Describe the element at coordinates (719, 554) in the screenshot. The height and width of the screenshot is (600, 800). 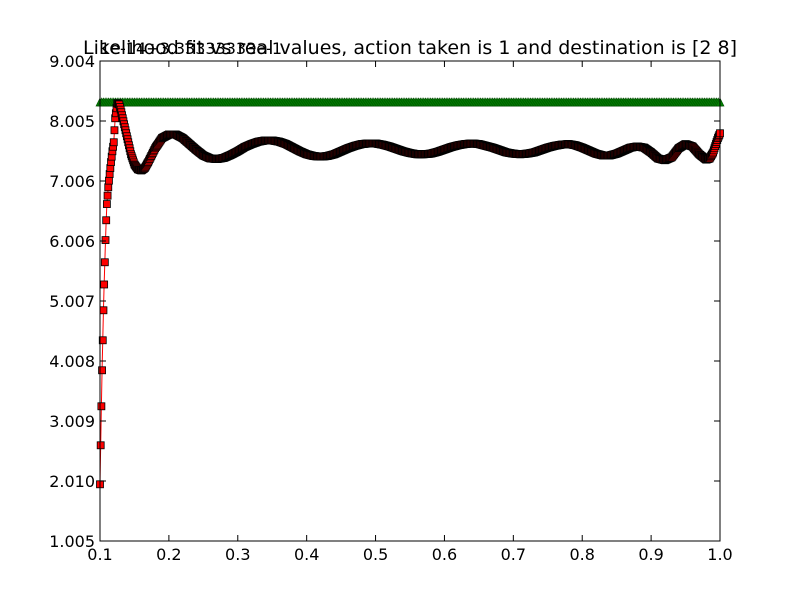
I see `x-tick-label: 1.0` at that location.